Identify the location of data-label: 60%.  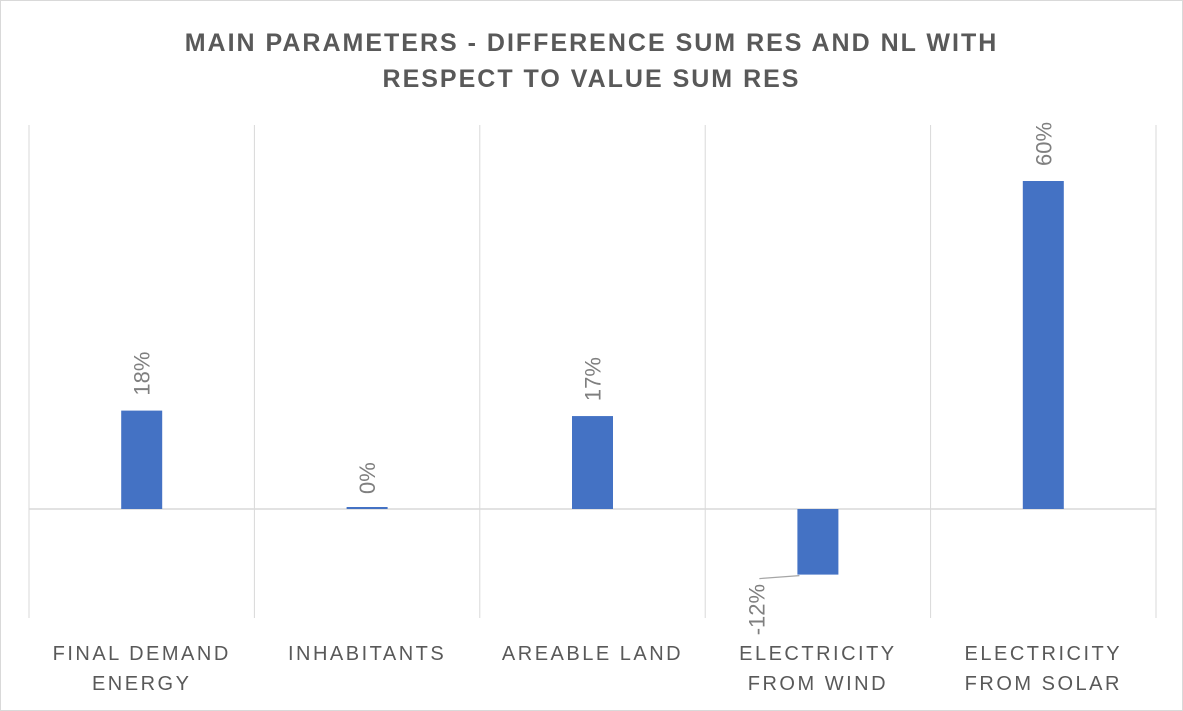
(1043, 144).